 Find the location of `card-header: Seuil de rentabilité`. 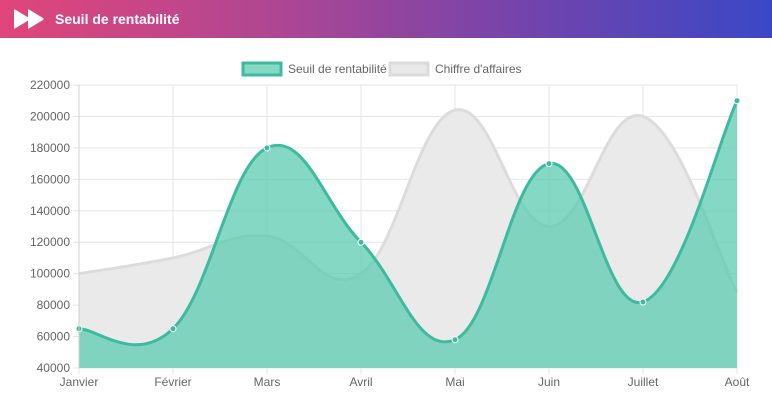

card-header: Seuil de rentabilité is located at coordinates (386, 19).